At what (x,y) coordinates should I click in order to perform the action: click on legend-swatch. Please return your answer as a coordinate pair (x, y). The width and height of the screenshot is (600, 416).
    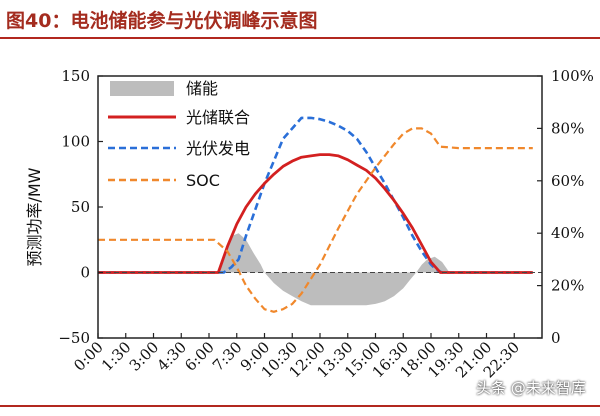
    Looking at the image, I should click on (142, 88).